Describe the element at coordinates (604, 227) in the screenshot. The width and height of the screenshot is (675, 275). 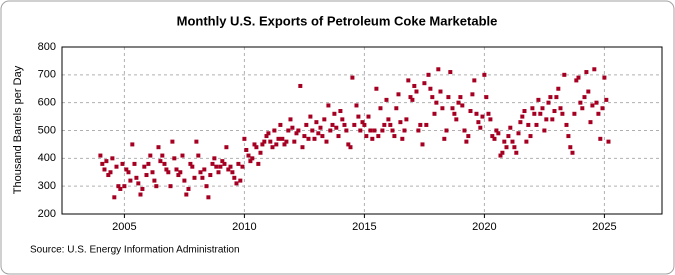
I see `x-tick-label: 2025` at that location.